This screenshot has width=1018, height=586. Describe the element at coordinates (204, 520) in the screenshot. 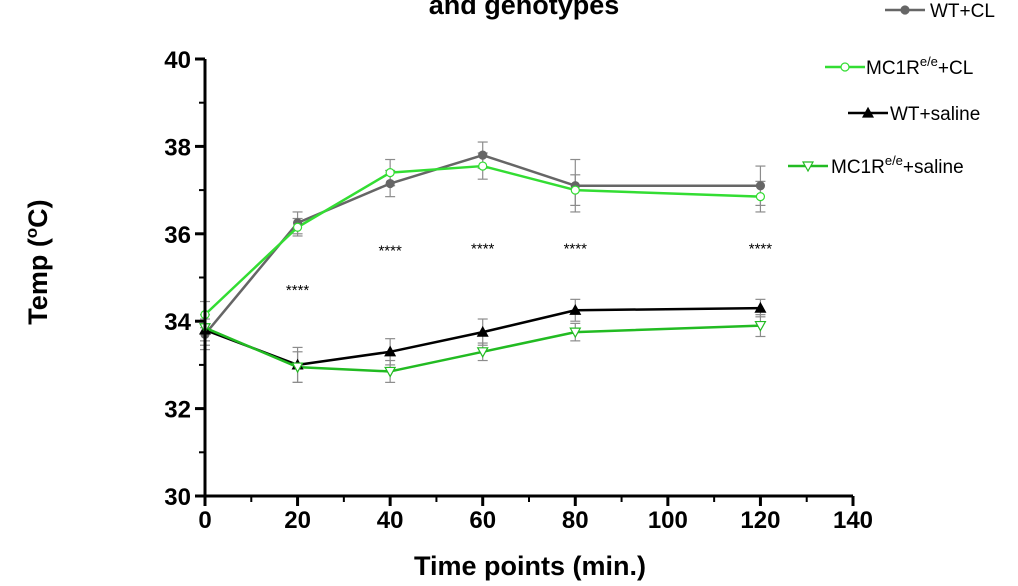

I see `x-tick-label: 0` at that location.